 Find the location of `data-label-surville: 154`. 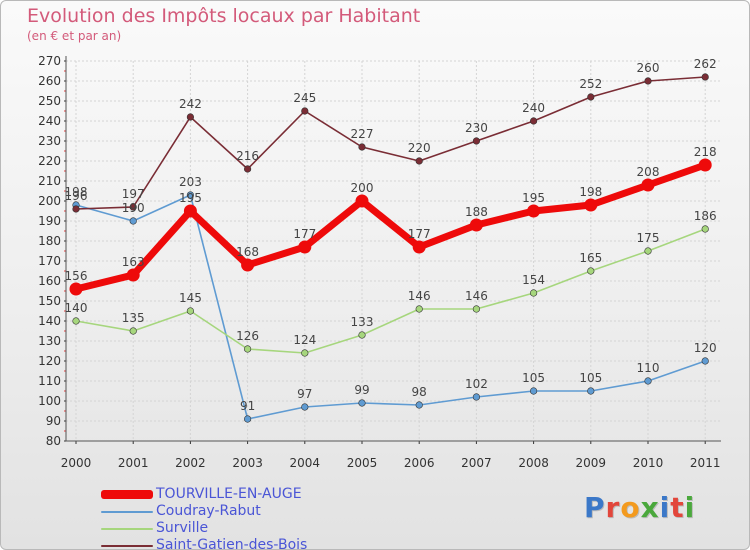

data-label-surville: 154 is located at coordinates (533, 280).